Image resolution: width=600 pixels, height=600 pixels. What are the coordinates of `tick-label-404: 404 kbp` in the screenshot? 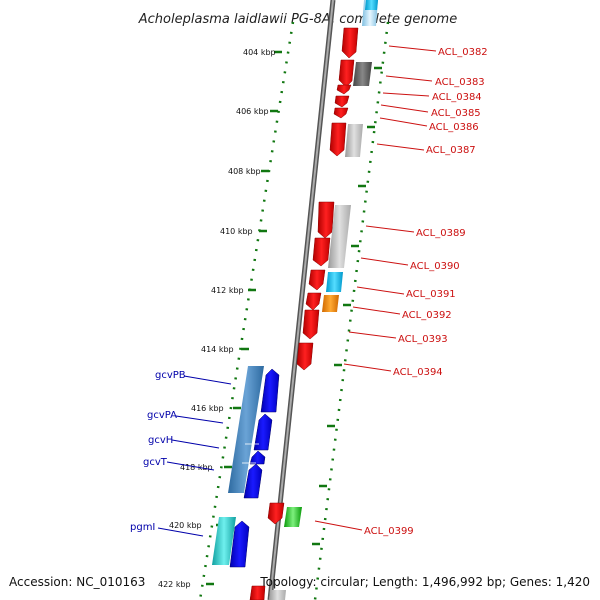 It's located at (259, 52).